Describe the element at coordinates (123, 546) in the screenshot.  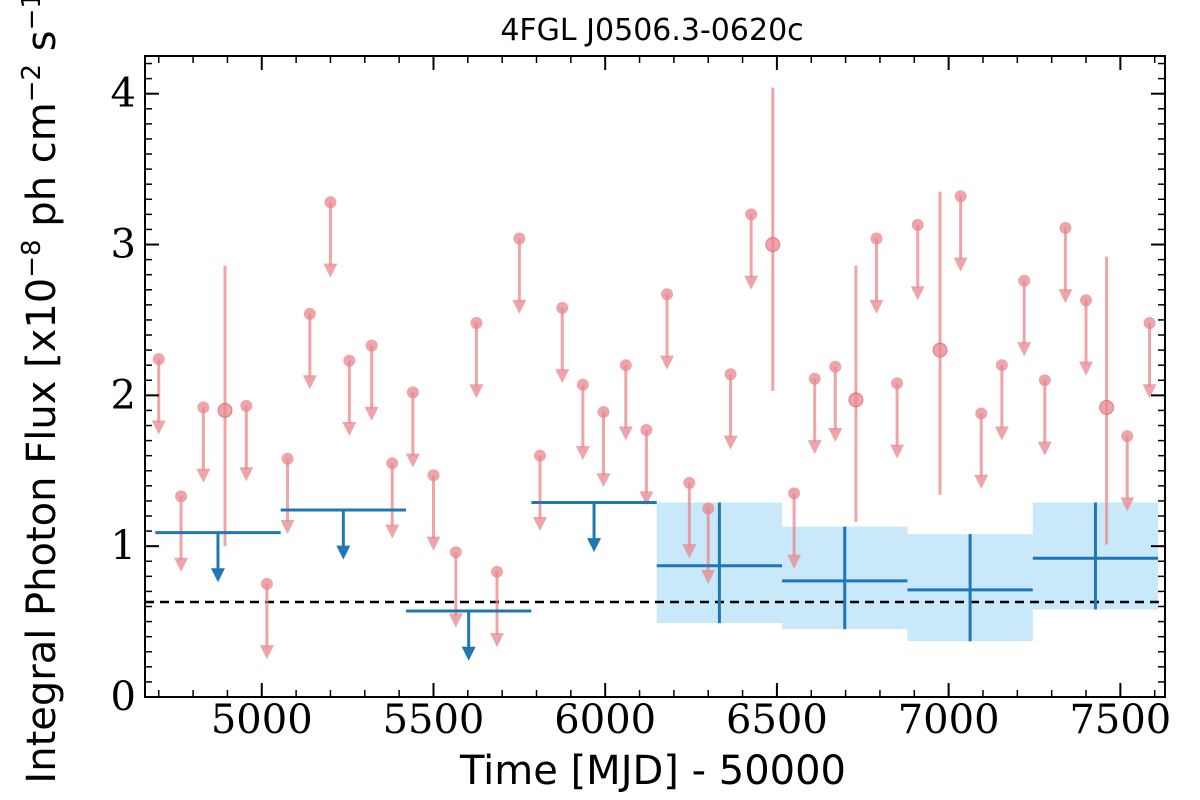
I see `y-tick-label: 1` at that location.